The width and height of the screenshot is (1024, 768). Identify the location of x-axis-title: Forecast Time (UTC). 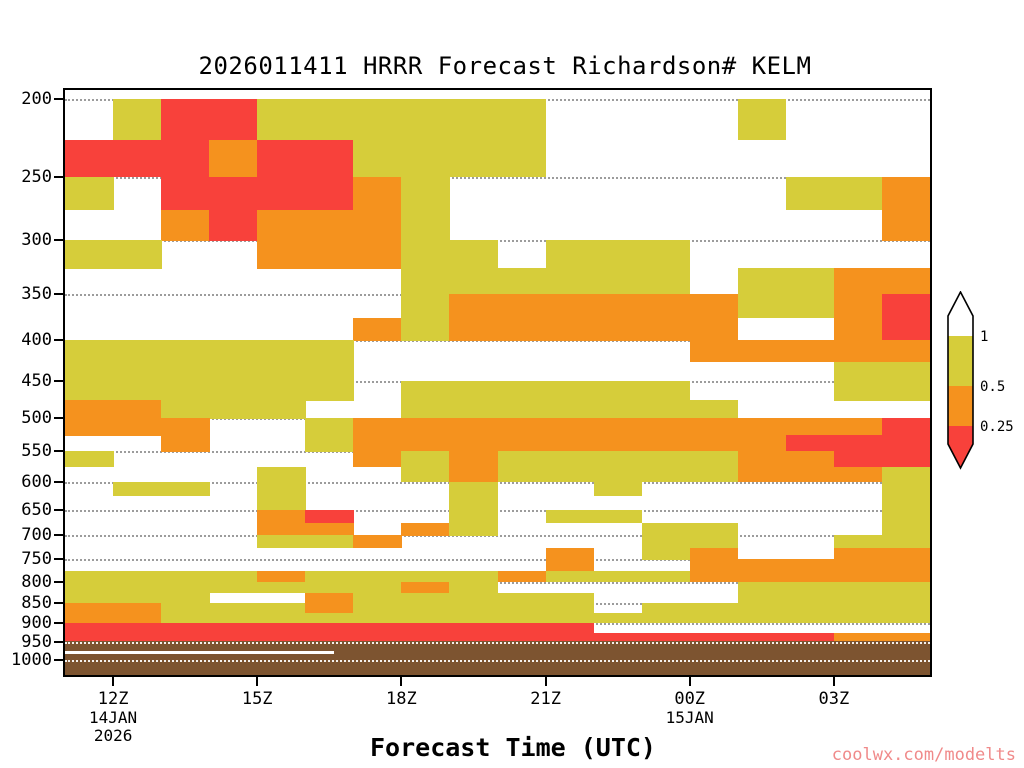
(513, 747).